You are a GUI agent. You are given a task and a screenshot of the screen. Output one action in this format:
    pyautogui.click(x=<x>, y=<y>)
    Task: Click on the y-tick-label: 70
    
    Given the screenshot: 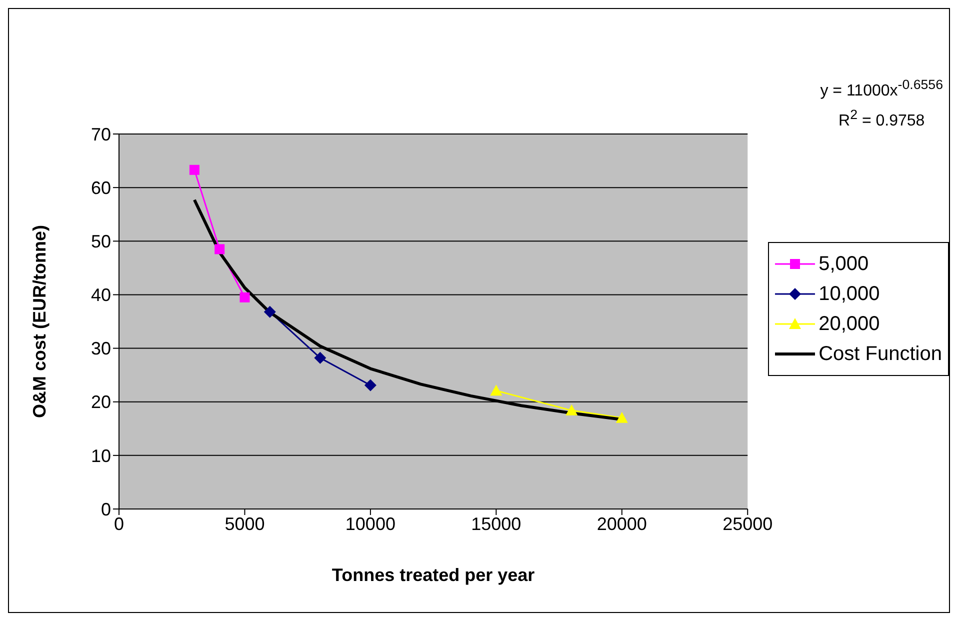 What is the action you would take?
    pyautogui.click(x=100, y=134)
    